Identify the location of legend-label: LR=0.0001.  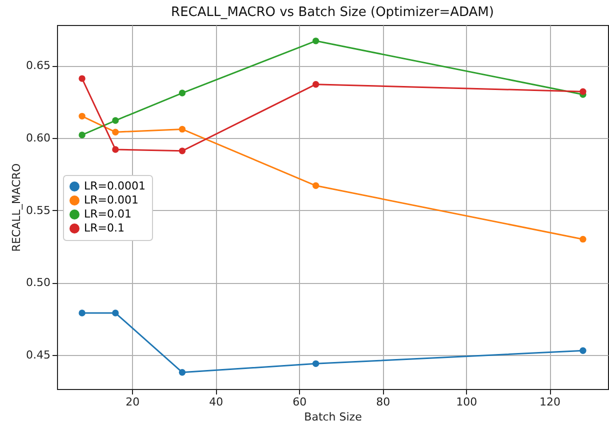
(115, 186).